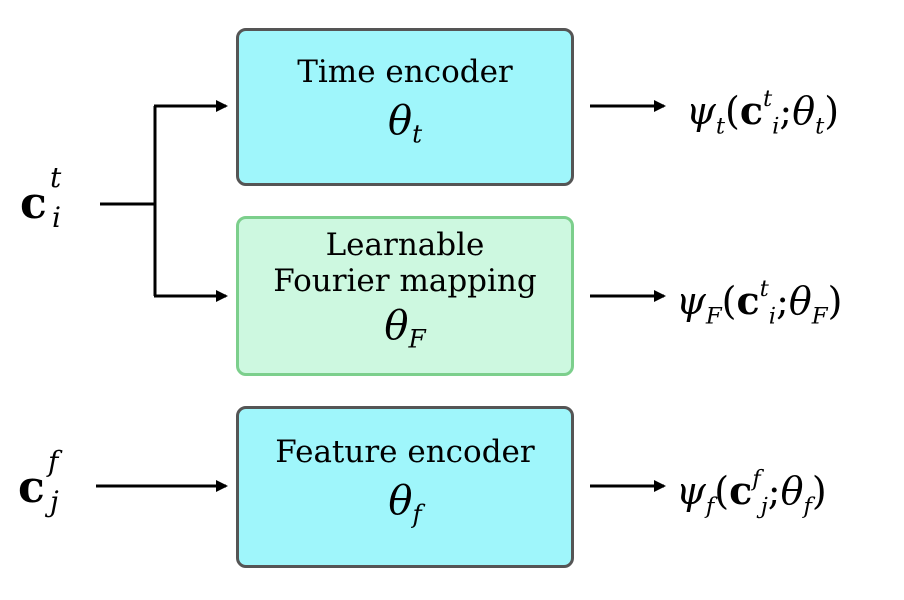 This screenshot has height=600, width=904. Describe the element at coordinates (41, 197) in the screenshot. I see `input-c-t: c t i` at that location.